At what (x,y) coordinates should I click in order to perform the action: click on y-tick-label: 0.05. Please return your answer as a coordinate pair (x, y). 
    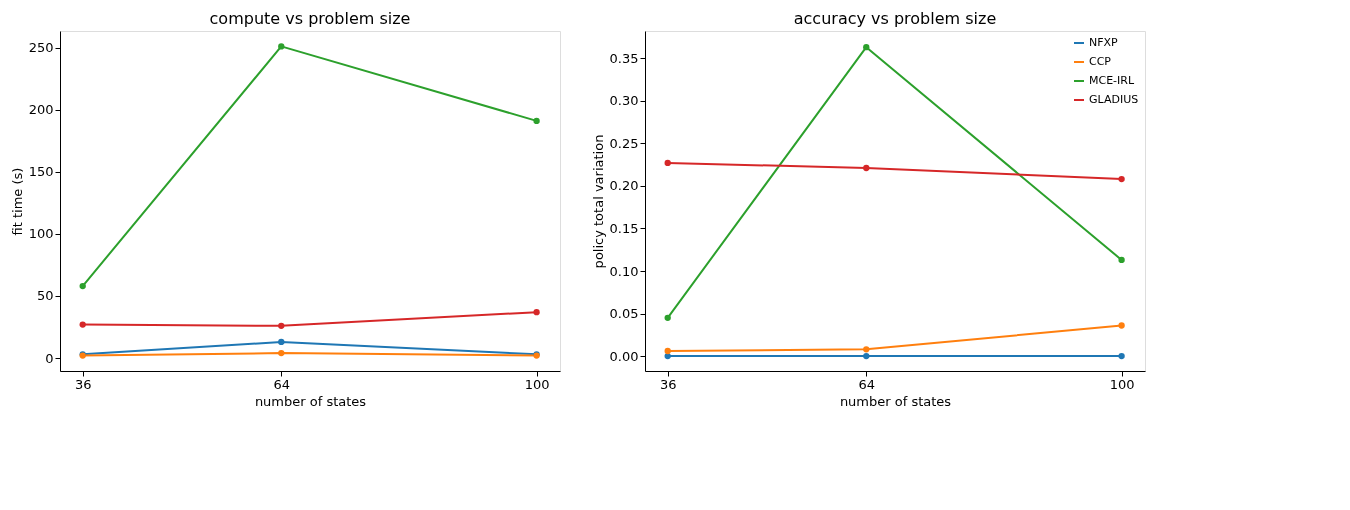
    Looking at the image, I should click on (624, 314).